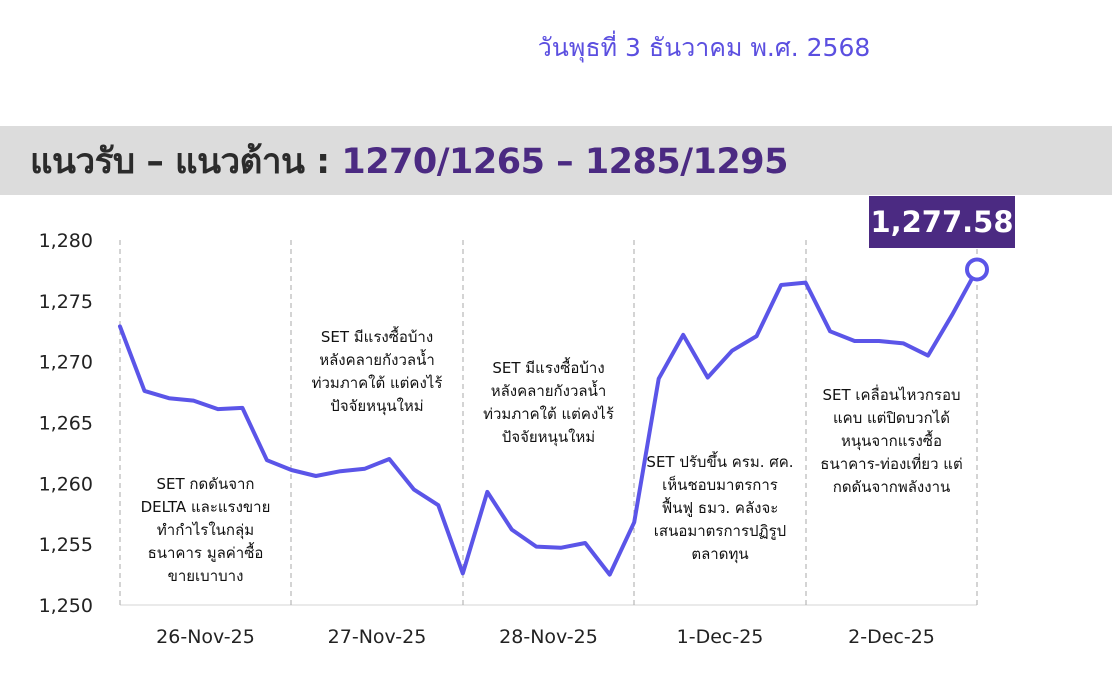 This screenshot has width=1112, height=685. I want to click on annotation-line: หนุนจากแรงซื้อ, so click(891, 441).